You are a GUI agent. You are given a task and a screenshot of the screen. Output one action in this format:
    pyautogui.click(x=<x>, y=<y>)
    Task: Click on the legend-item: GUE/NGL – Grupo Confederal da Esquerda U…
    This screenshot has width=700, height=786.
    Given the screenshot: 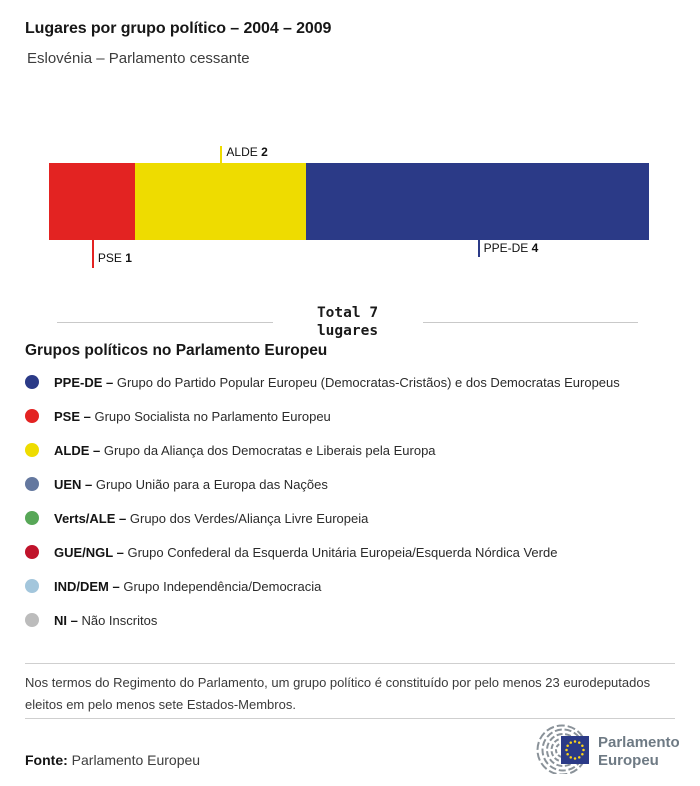 What is the action you would take?
    pyautogui.click(x=352, y=552)
    